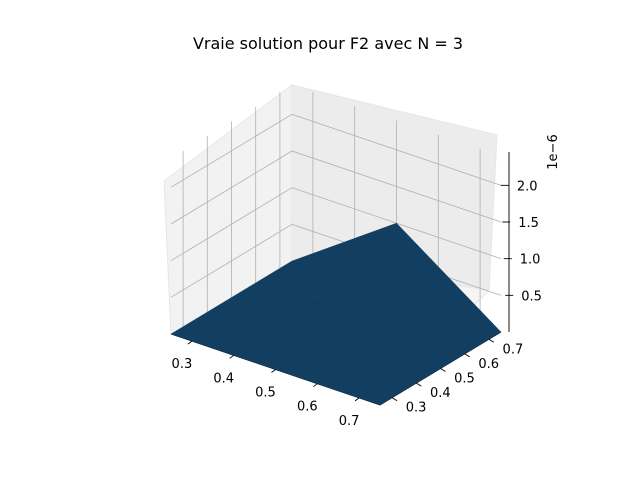 The image size is (640, 480). I want to click on y-tick-label: 0.3, so click(416, 408).